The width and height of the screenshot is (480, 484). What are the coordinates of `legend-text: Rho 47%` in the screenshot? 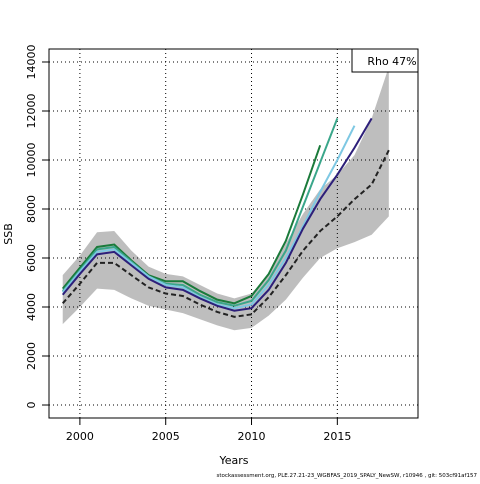 It's located at (391, 61).